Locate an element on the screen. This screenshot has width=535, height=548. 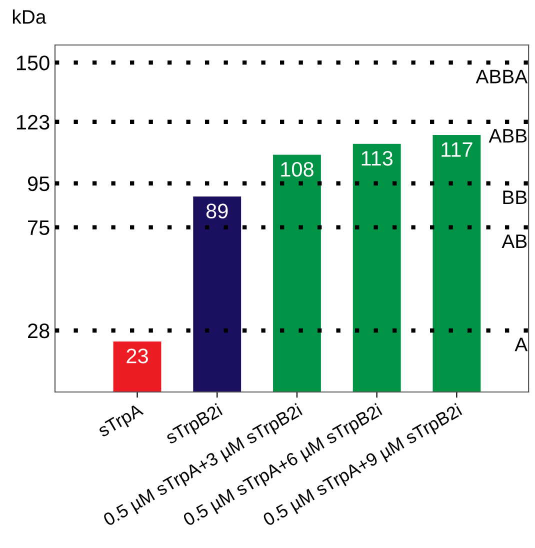
y-axis-title: kDa is located at coordinates (29, 17).